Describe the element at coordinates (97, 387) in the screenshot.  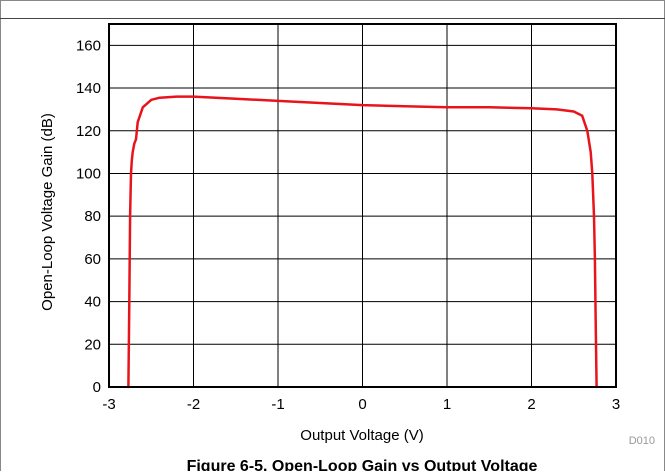
I see `y-tick-label: 0` at that location.